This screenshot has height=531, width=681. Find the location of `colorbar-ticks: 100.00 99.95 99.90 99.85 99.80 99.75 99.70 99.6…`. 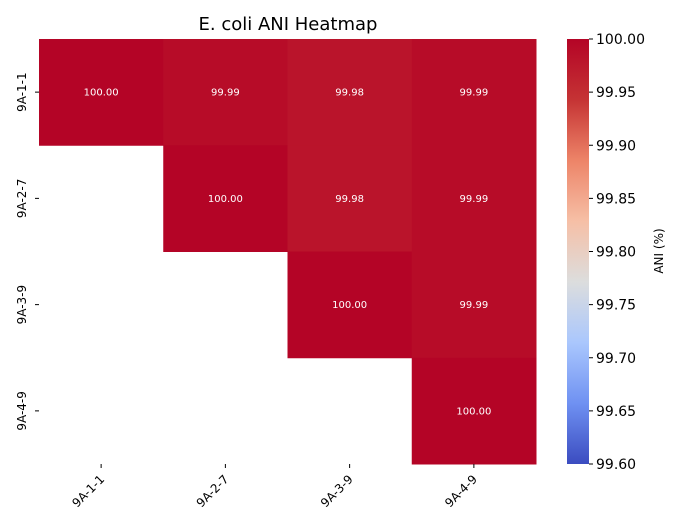

colorbar-ticks: 100.00 99.95 99.90 99.85 99.80 99.75 99.70 99.6… is located at coordinates (617, 252).